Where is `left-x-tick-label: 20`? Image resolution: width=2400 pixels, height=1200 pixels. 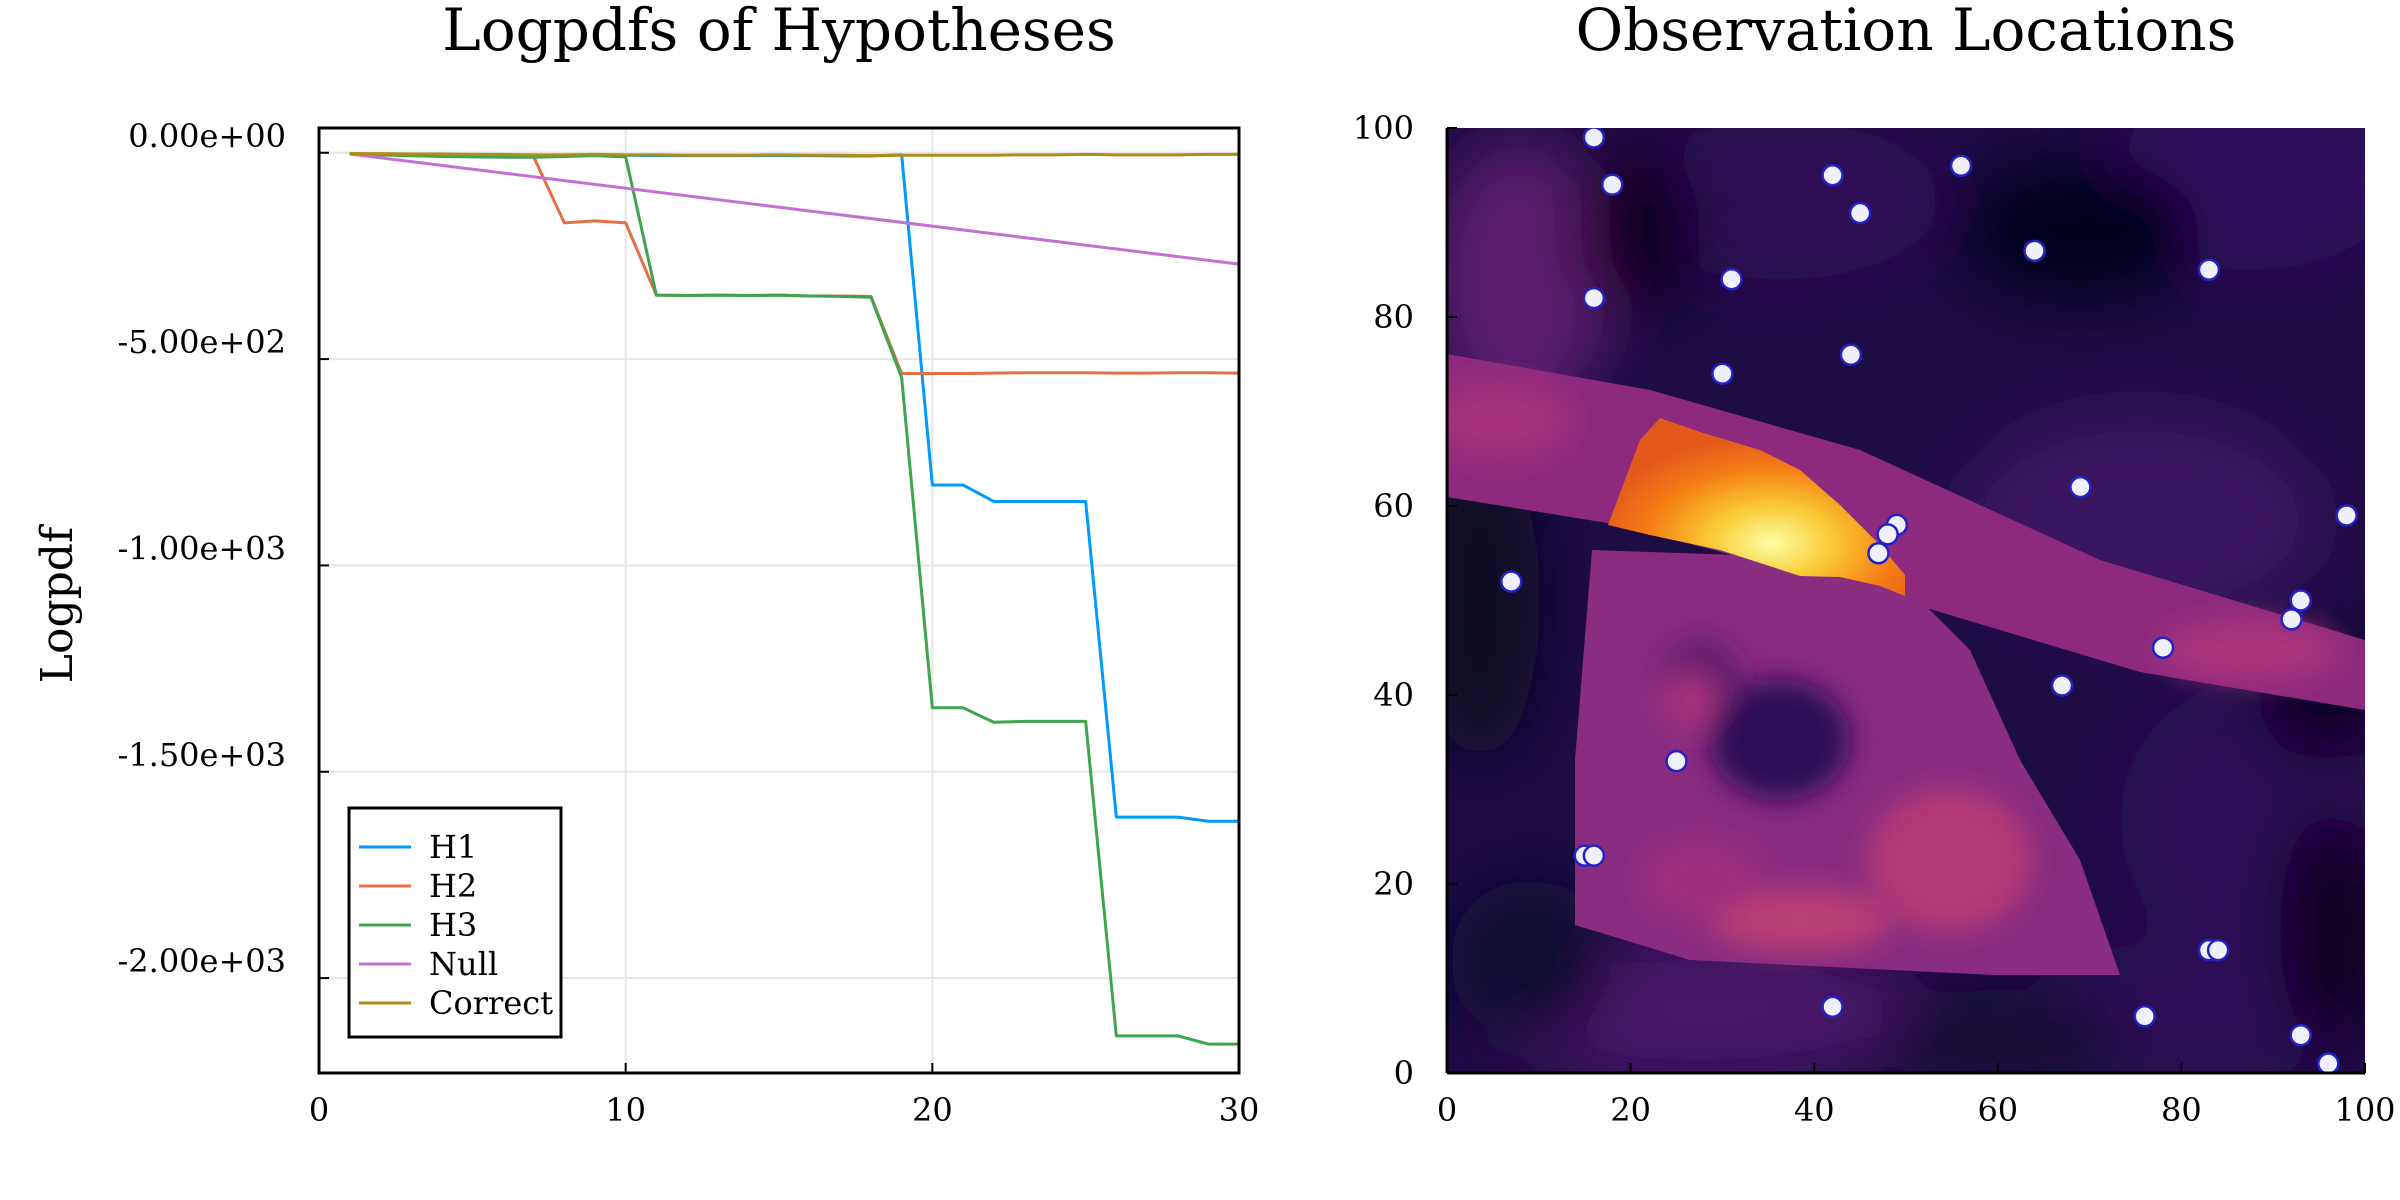 left-x-tick-label: 20 is located at coordinates (932, 1110).